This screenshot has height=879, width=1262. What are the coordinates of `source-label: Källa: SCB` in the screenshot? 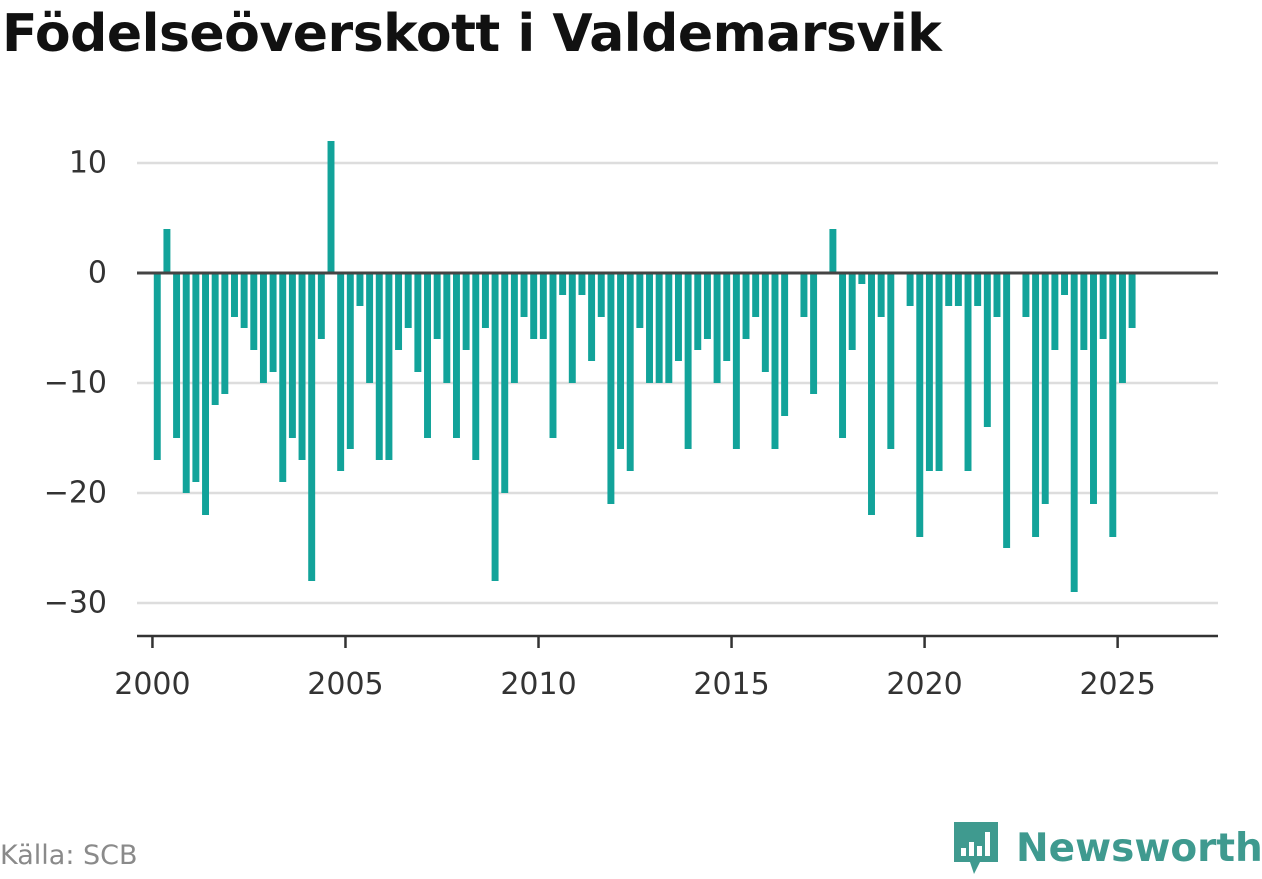 It's located at (69, 855).